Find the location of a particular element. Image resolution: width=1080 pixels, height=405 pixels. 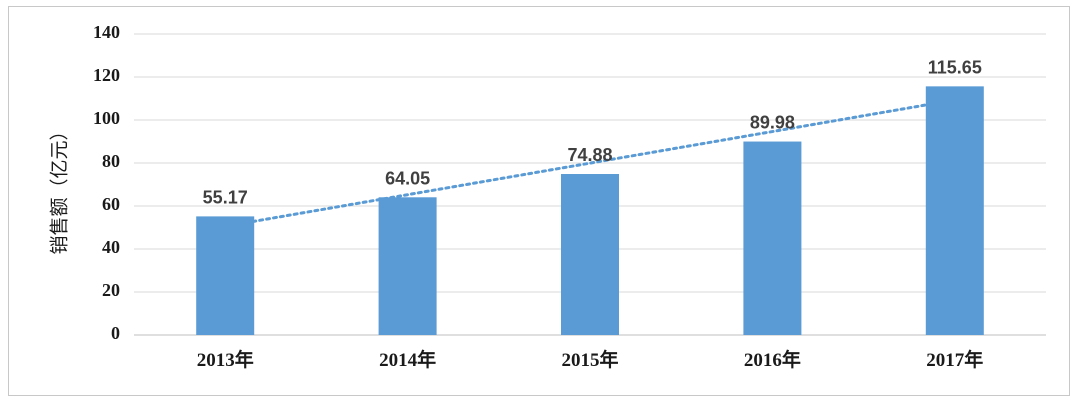

data-label: 55.17 is located at coordinates (225, 197).